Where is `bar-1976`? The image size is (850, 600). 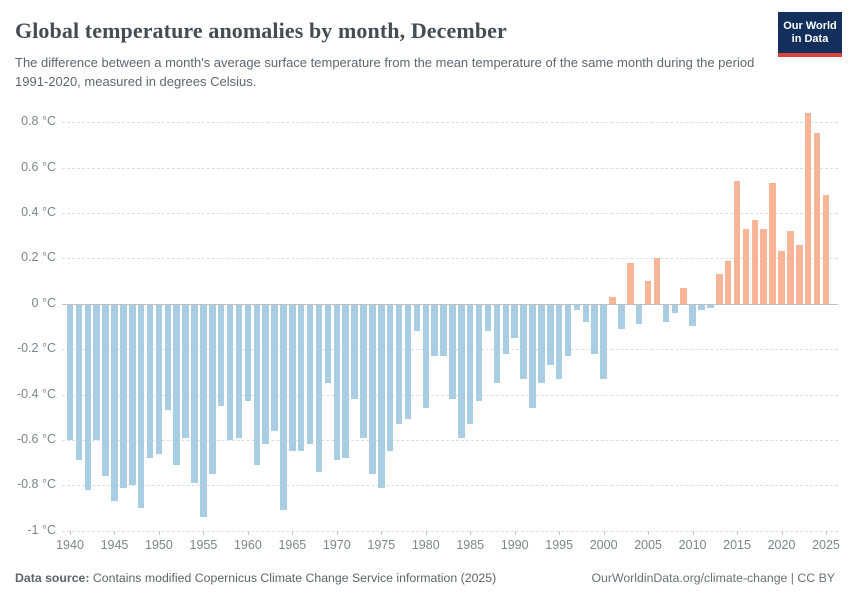
bar-1976 is located at coordinates (390, 377).